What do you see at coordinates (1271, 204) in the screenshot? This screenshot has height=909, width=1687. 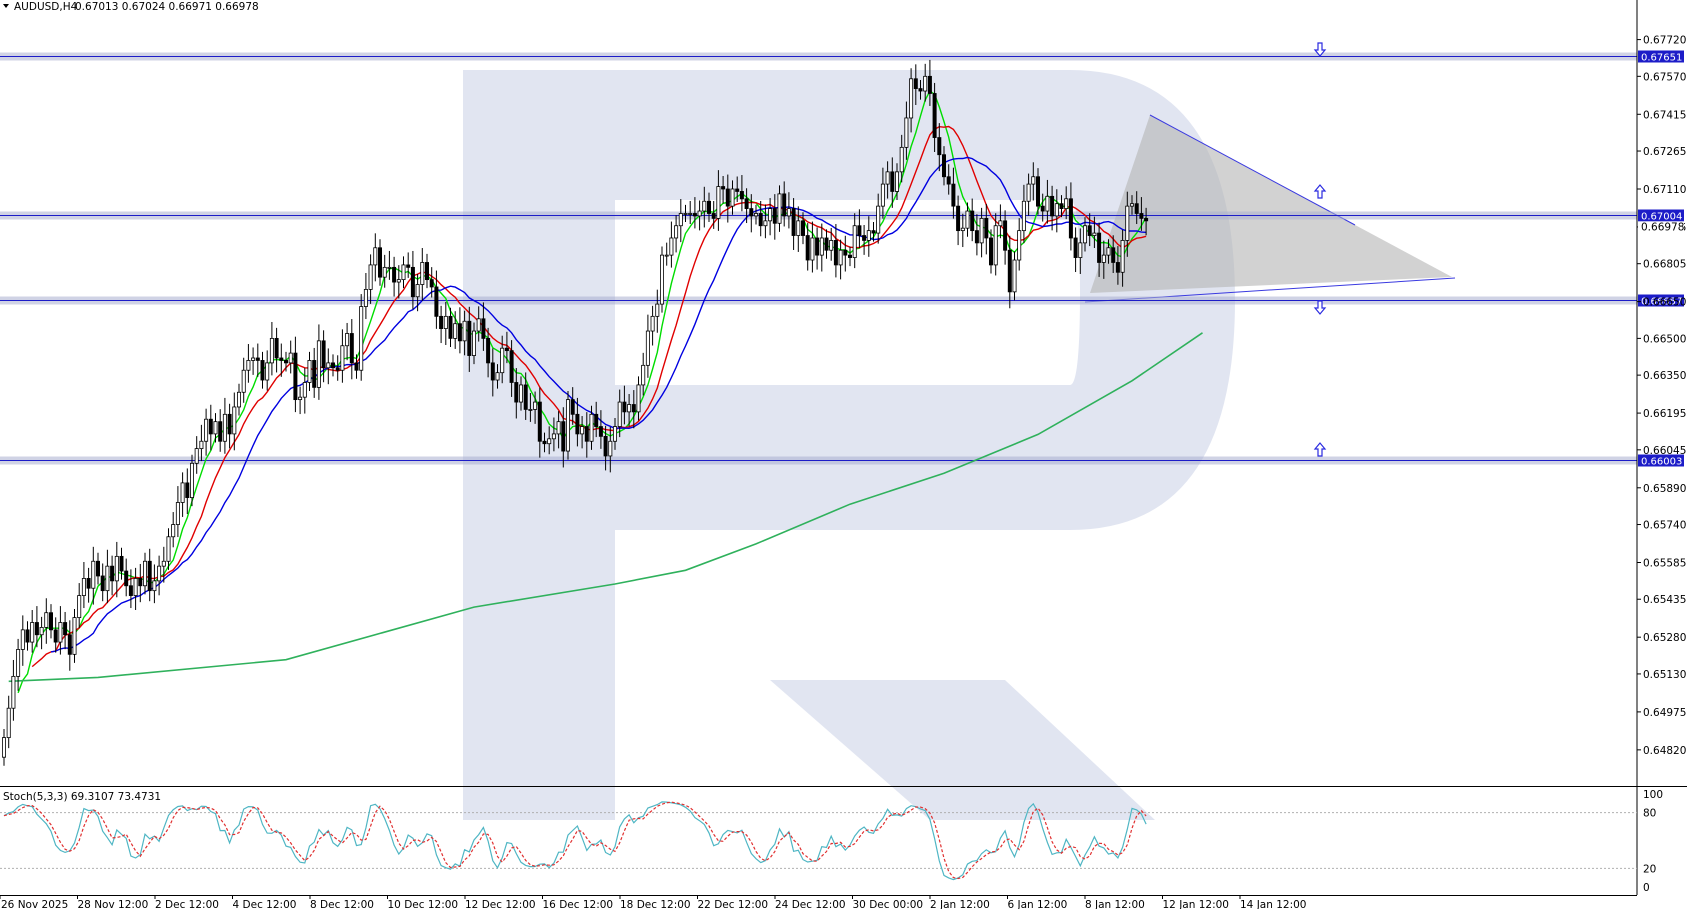 I see `triangle-fill` at bounding box center [1271, 204].